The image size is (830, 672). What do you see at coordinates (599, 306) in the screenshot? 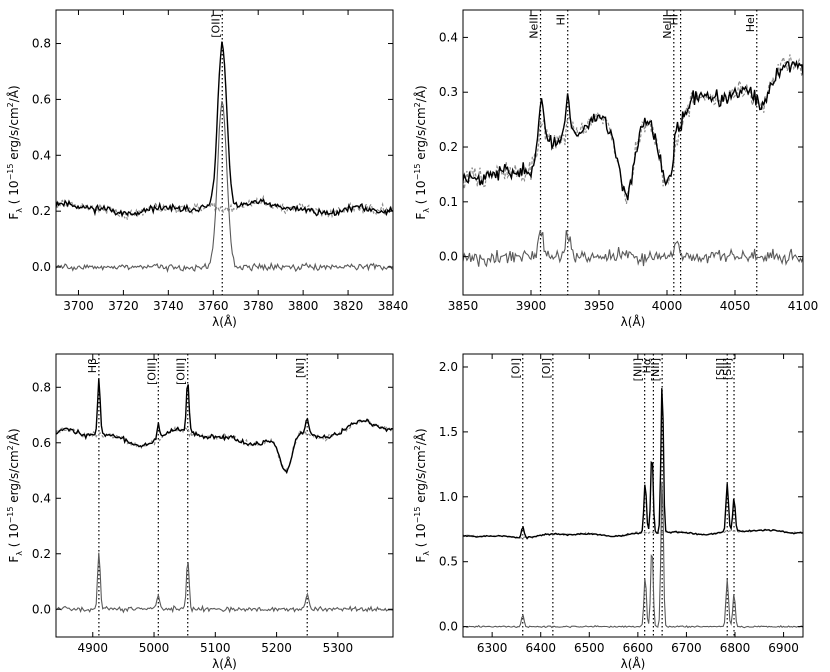
I see `x-tick-label: 3950` at bounding box center [599, 306].